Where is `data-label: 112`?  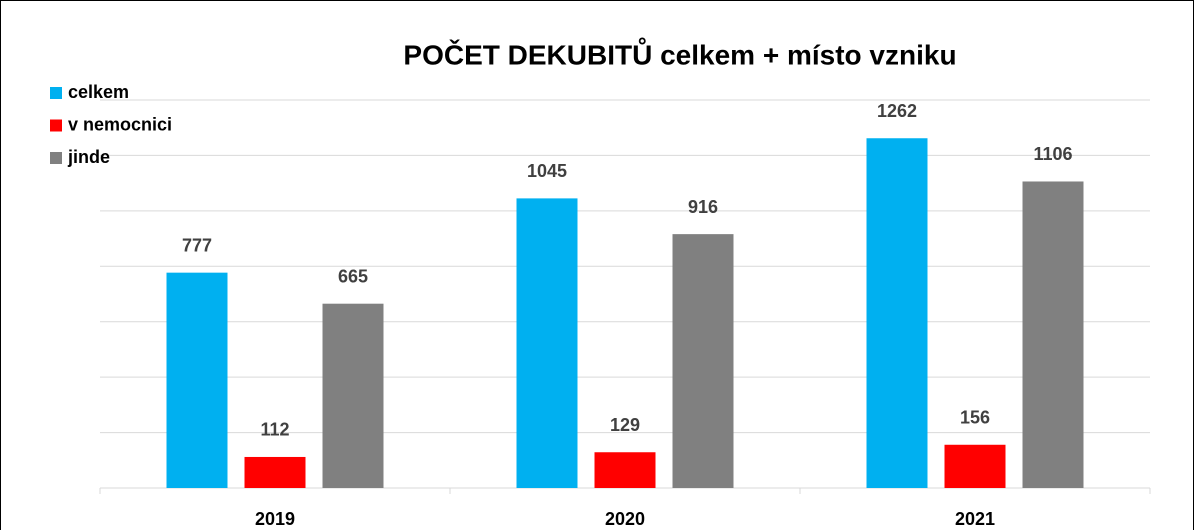
data-label: 112 is located at coordinates (274, 430).